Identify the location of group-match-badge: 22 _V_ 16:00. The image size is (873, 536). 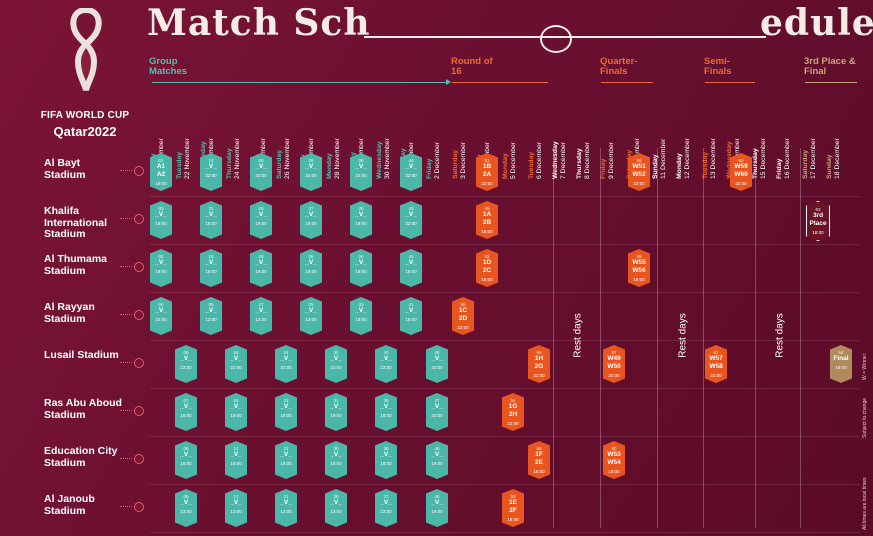
(286, 460).